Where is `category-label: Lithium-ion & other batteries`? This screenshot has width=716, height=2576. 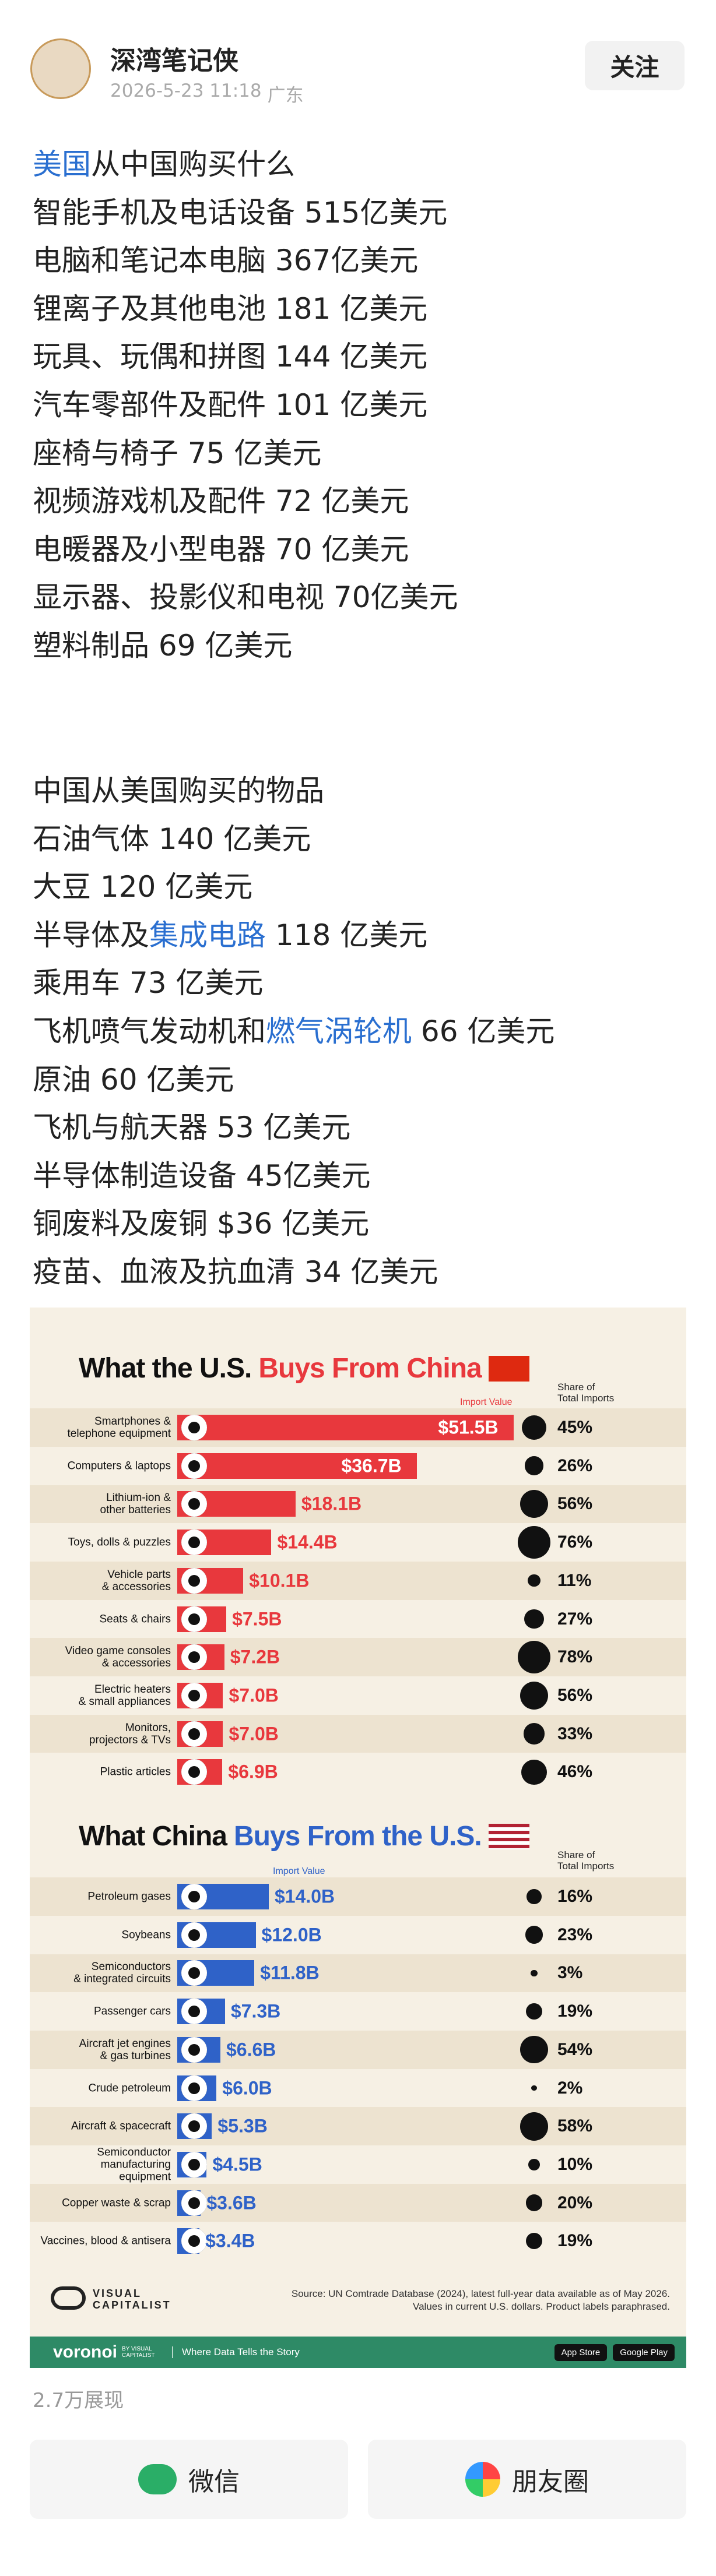 category-label: Lithium-ion & other batteries is located at coordinates (135, 1504).